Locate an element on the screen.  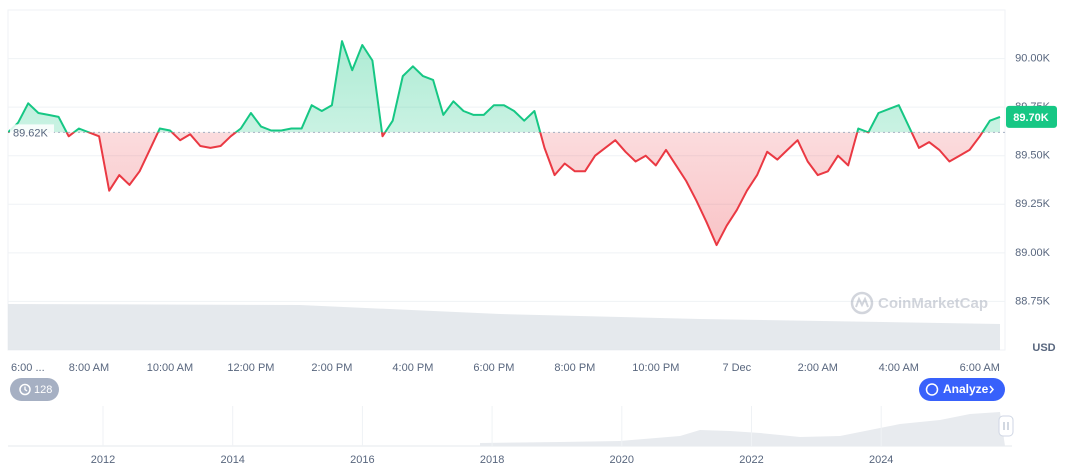
current-price-badge is located at coordinates (1031, 116).